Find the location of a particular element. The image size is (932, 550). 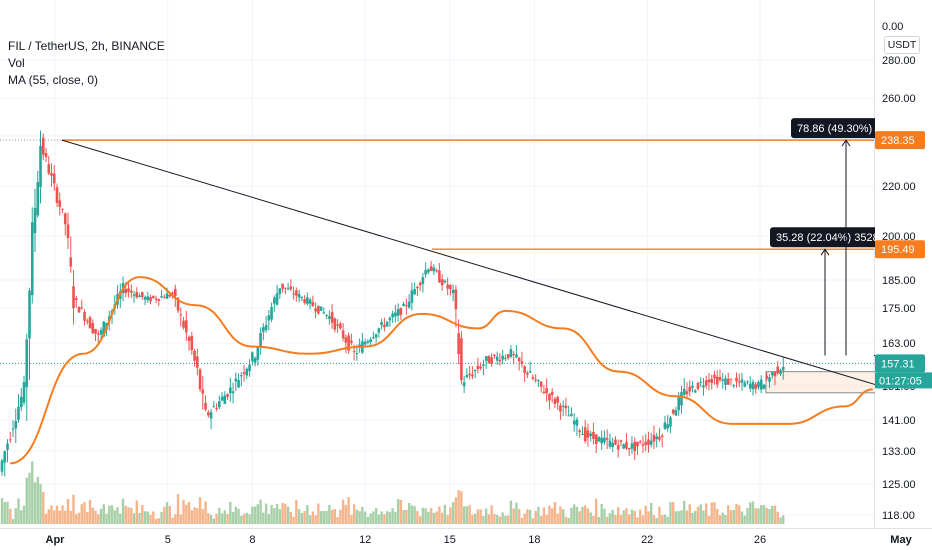

measure-label: 35.28 (22.04%) 3528 is located at coordinates (827, 238).